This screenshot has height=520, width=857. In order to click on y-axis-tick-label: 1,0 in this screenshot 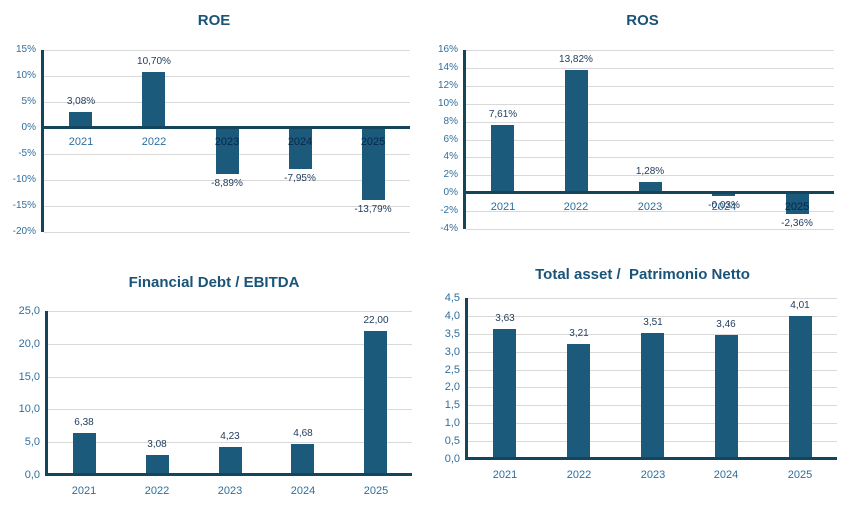, I will do `click(452, 423)`.